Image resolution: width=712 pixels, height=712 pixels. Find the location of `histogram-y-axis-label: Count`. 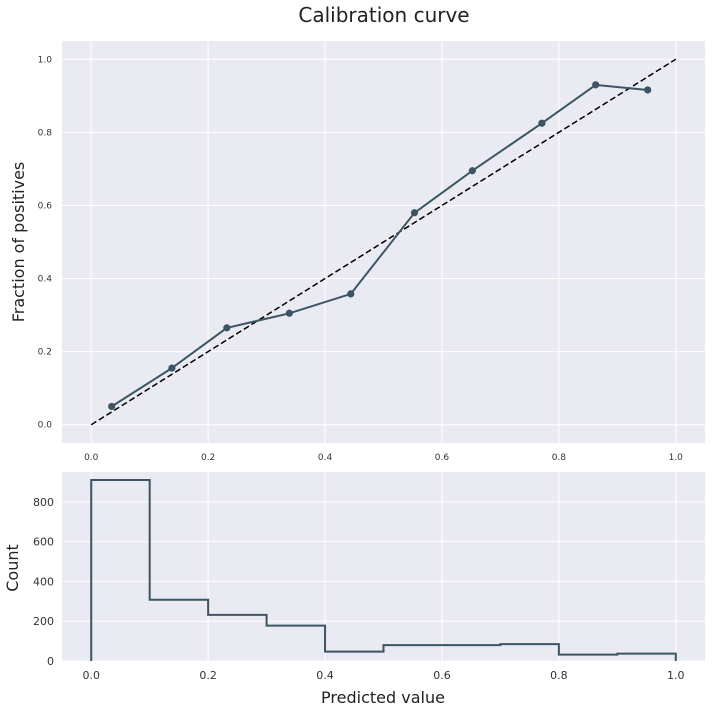

histogram-y-axis-label: Count is located at coordinates (12, 568).